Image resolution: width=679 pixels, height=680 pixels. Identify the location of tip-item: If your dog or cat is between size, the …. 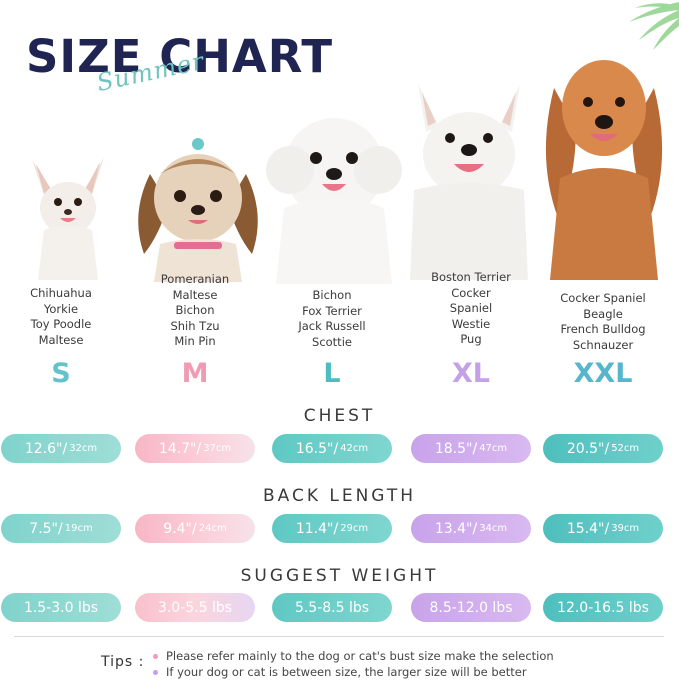
(340, 672).